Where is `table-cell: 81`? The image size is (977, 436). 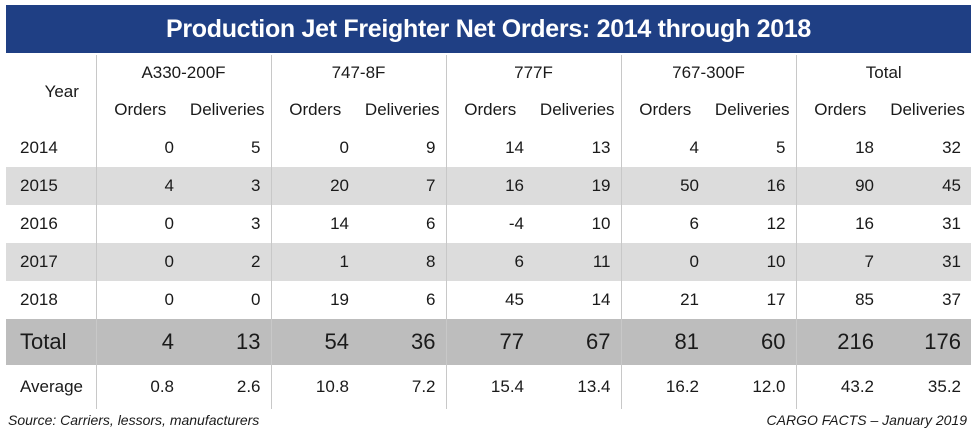 table-cell: 81 is located at coordinates (664, 342).